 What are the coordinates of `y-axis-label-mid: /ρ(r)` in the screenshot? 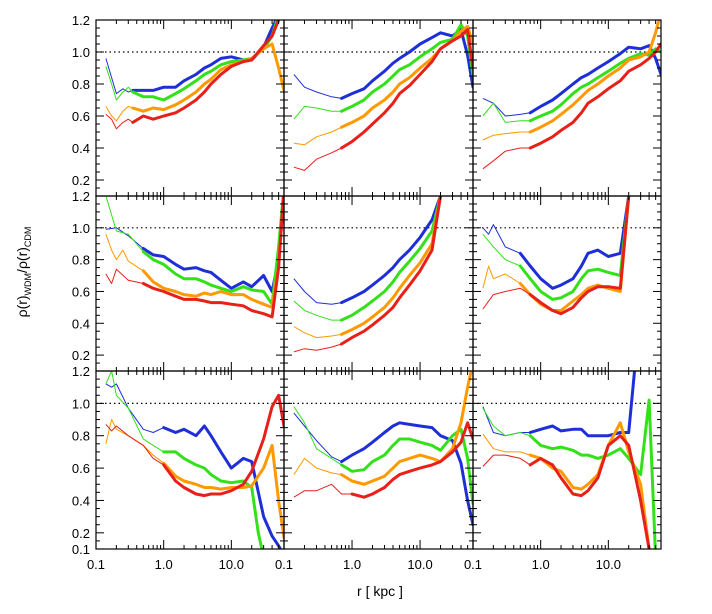 It's located at (22, 260).